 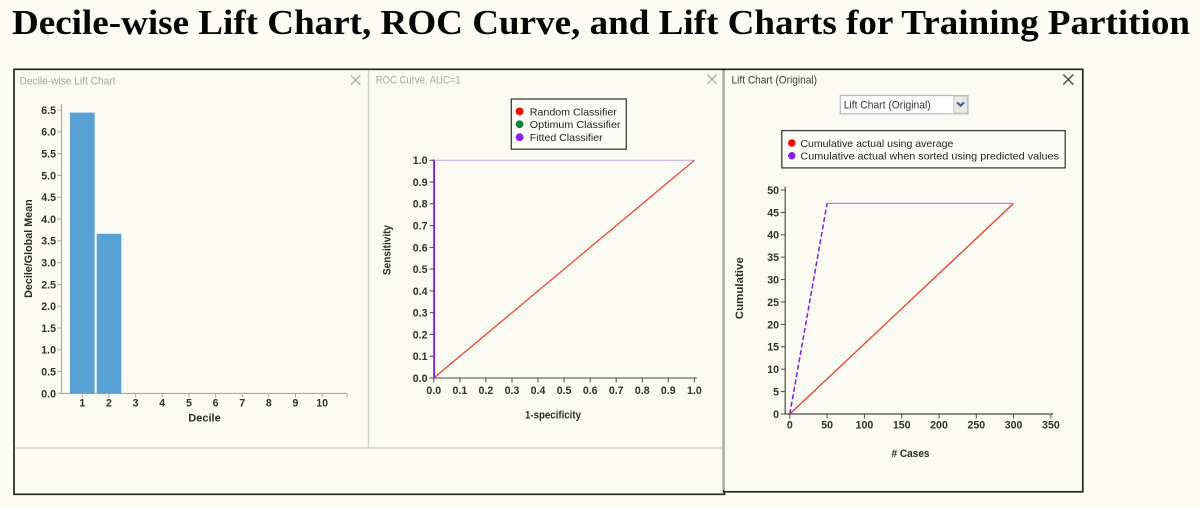 What do you see at coordinates (48, 264) in the screenshot?
I see `svg-text: 3.0` at bounding box center [48, 264].